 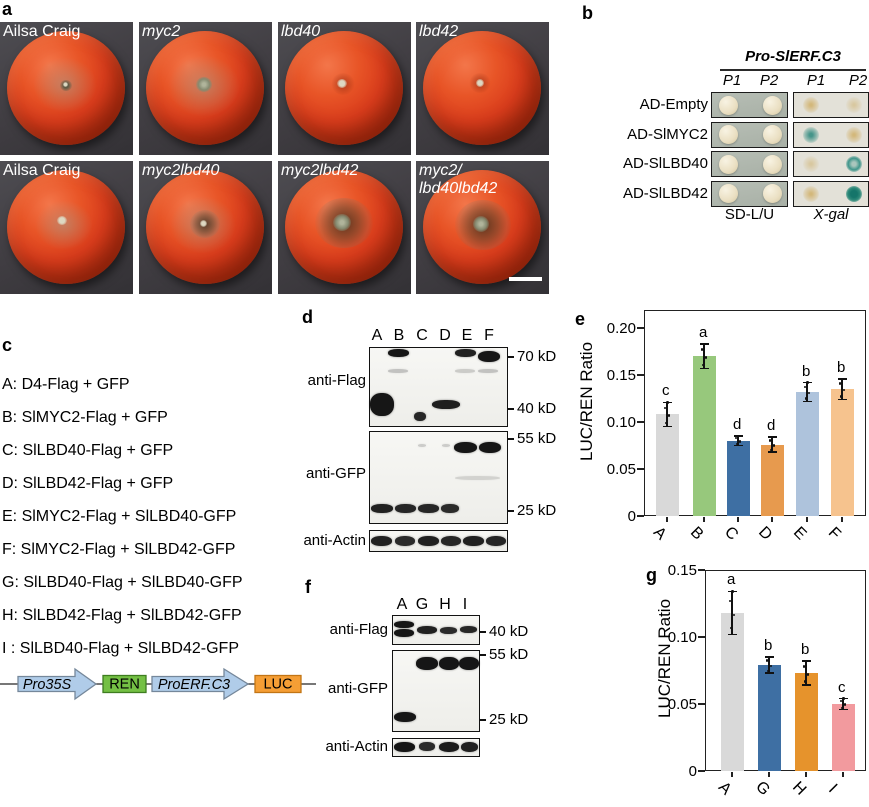 I want to click on construct-list-item: G: SlLBD40-Flag + SlLBD40-GFP, so click(x=122, y=582).